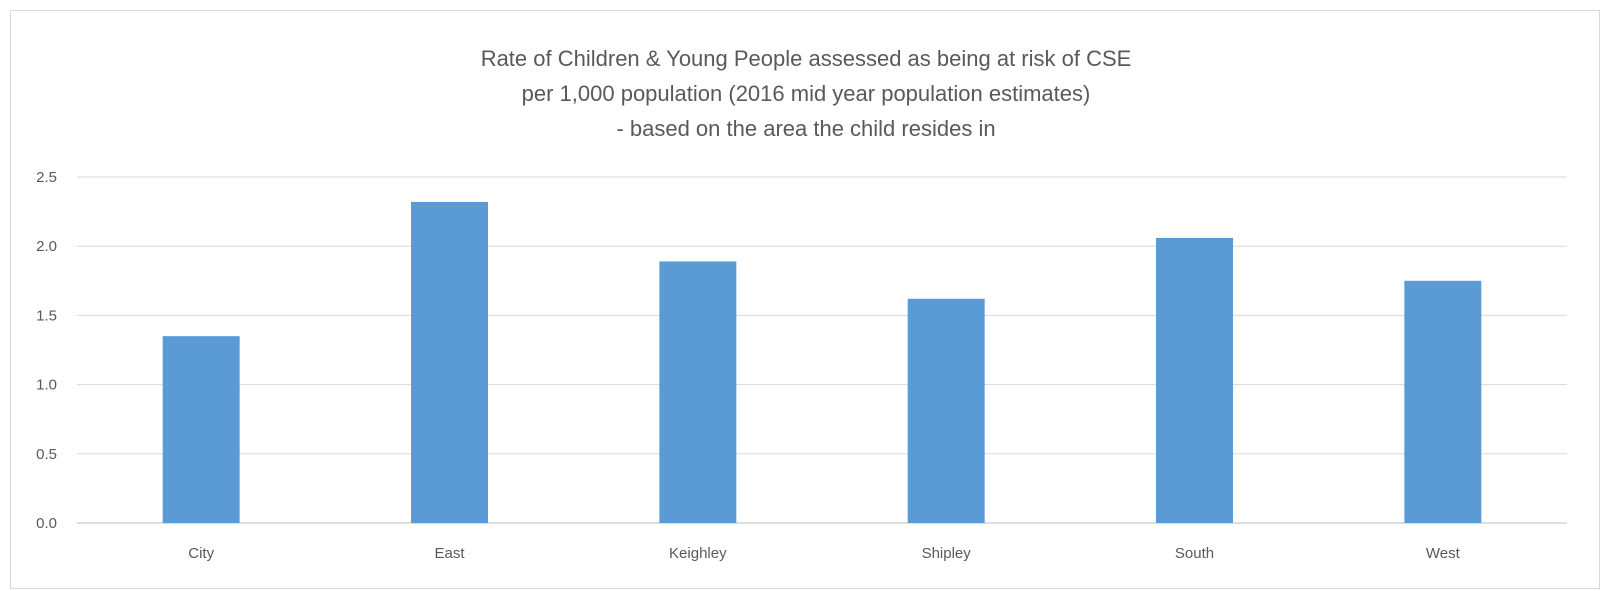 The image size is (1602, 591). Describe the element at coordinates (449, 553) in the screenshot. I see `x-tick-label-east: East` at that location.